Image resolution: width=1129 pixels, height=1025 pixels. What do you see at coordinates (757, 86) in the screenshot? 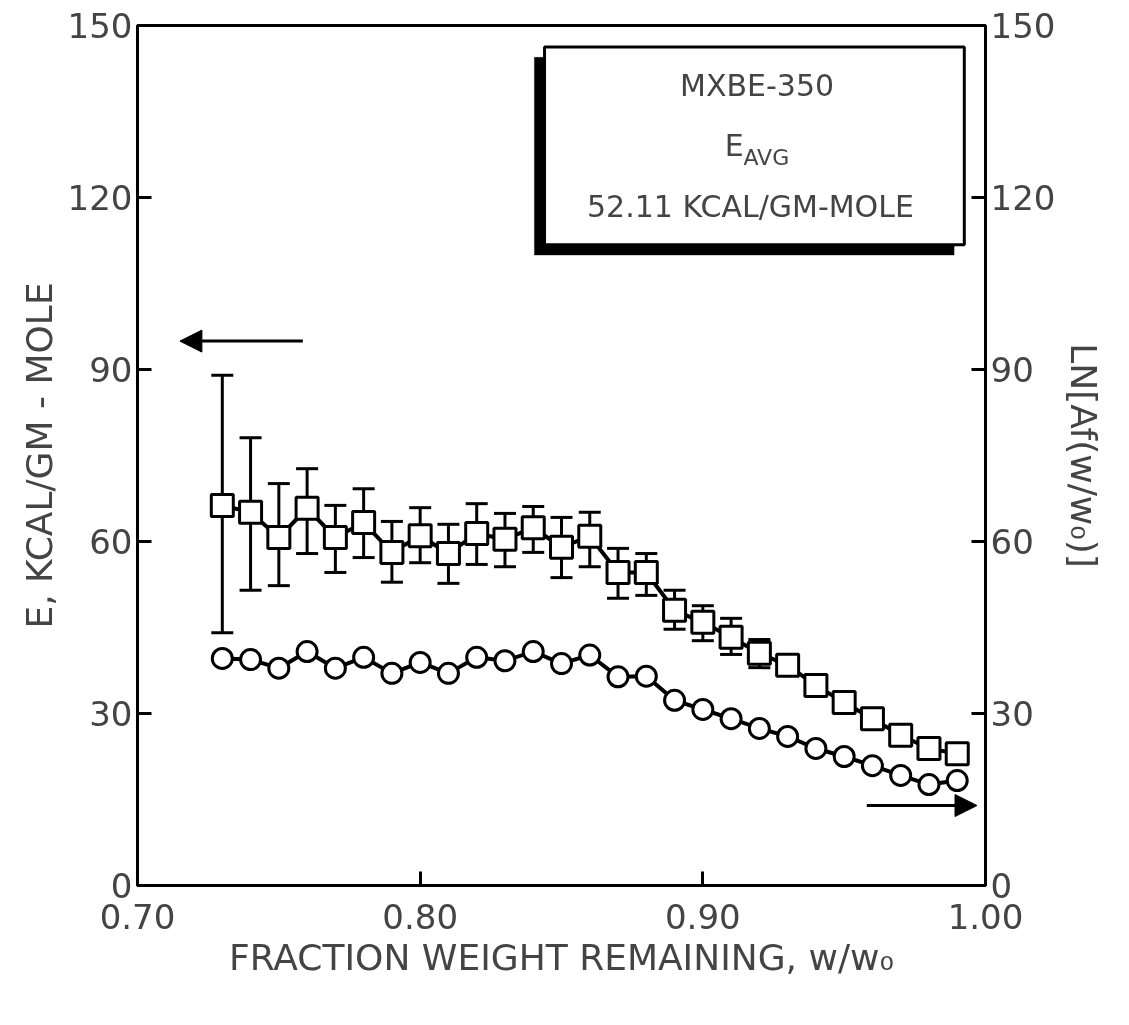
I see `annotation: MXBE-350` at bounding box center [757, 86].